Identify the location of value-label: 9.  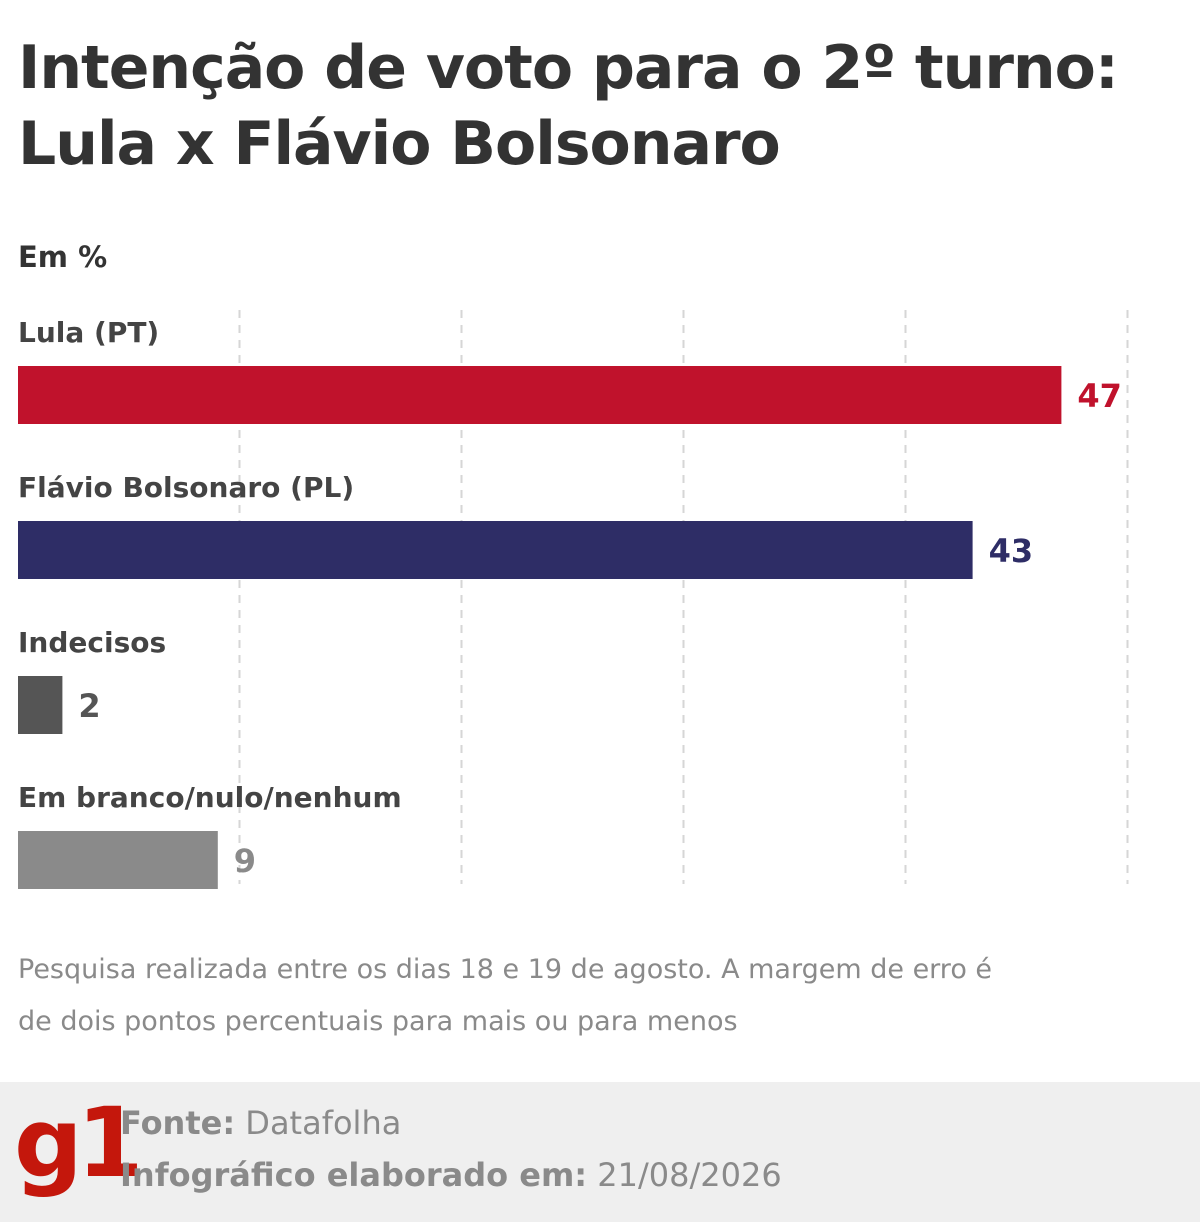
(245, 861).